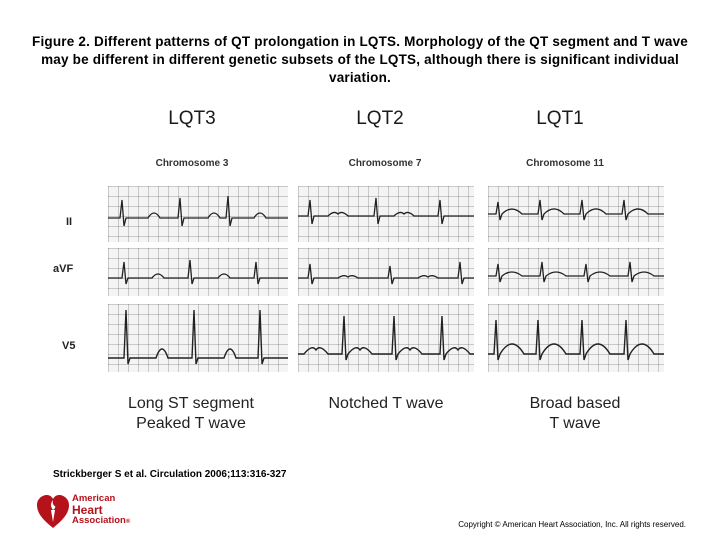 The height and width of the screenshot is (540, 720). I want to click on ecg-strip-lqt3-ii, so click(198, 214).